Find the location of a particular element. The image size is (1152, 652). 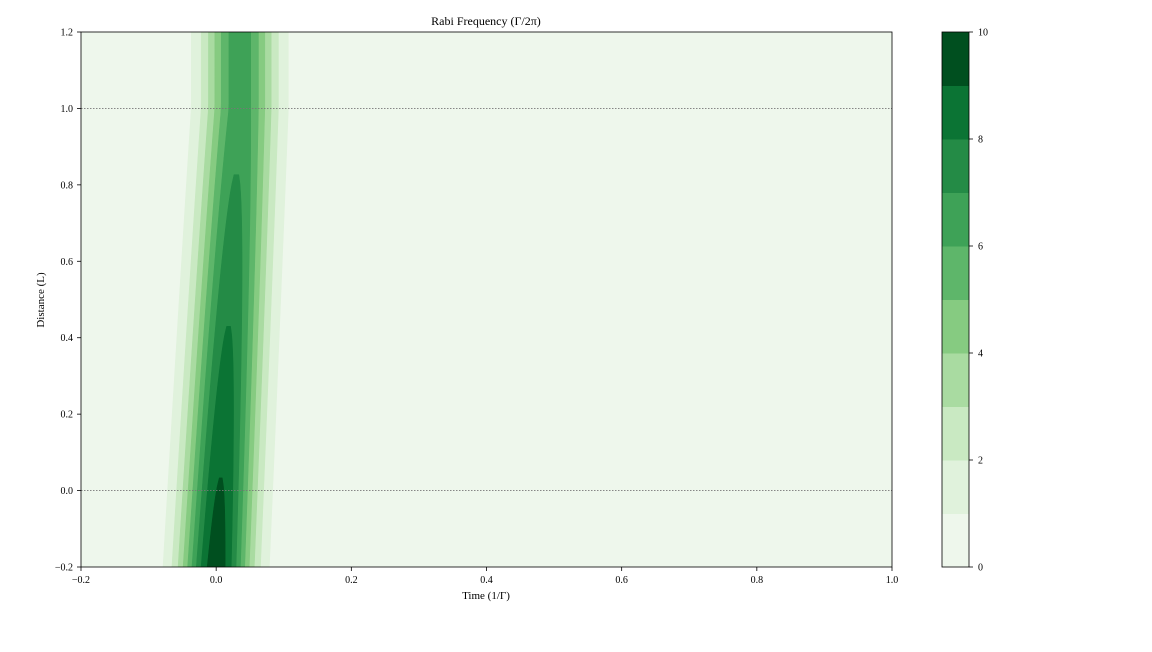

colorbar-tick-label: 6 is located at coordinates (980, 247).